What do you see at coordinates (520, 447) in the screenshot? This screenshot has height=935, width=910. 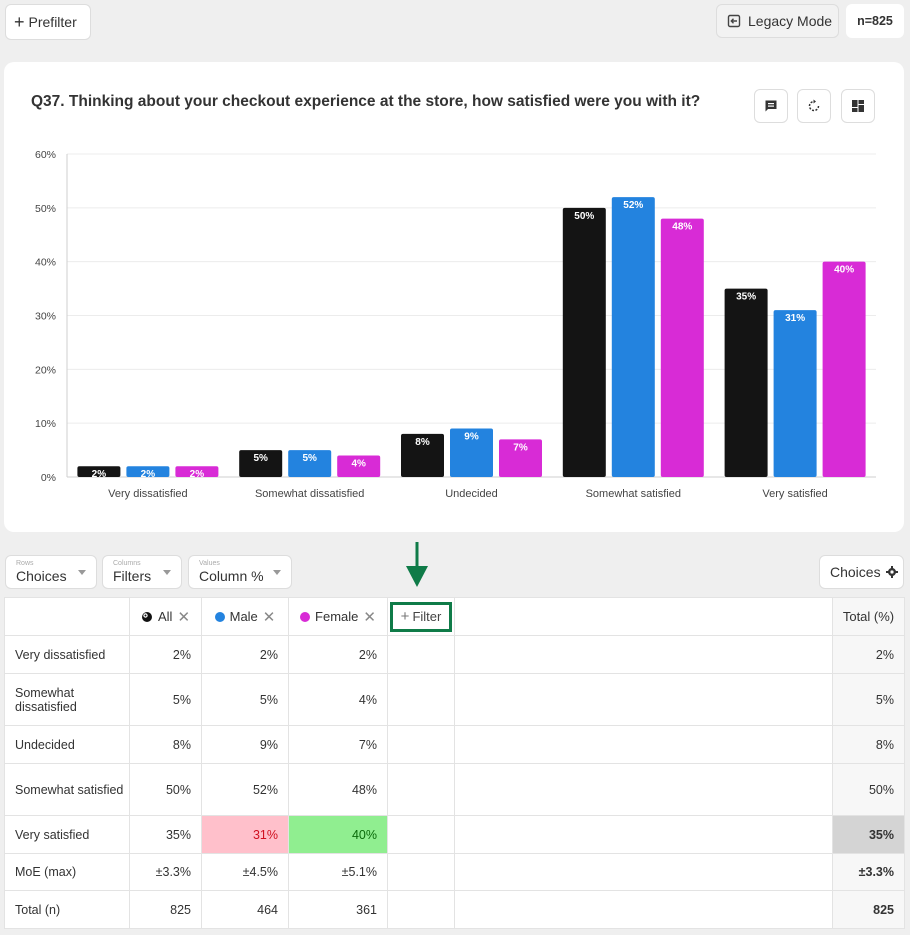 I see `data-label: 7%` at bounding box center [520, 447].